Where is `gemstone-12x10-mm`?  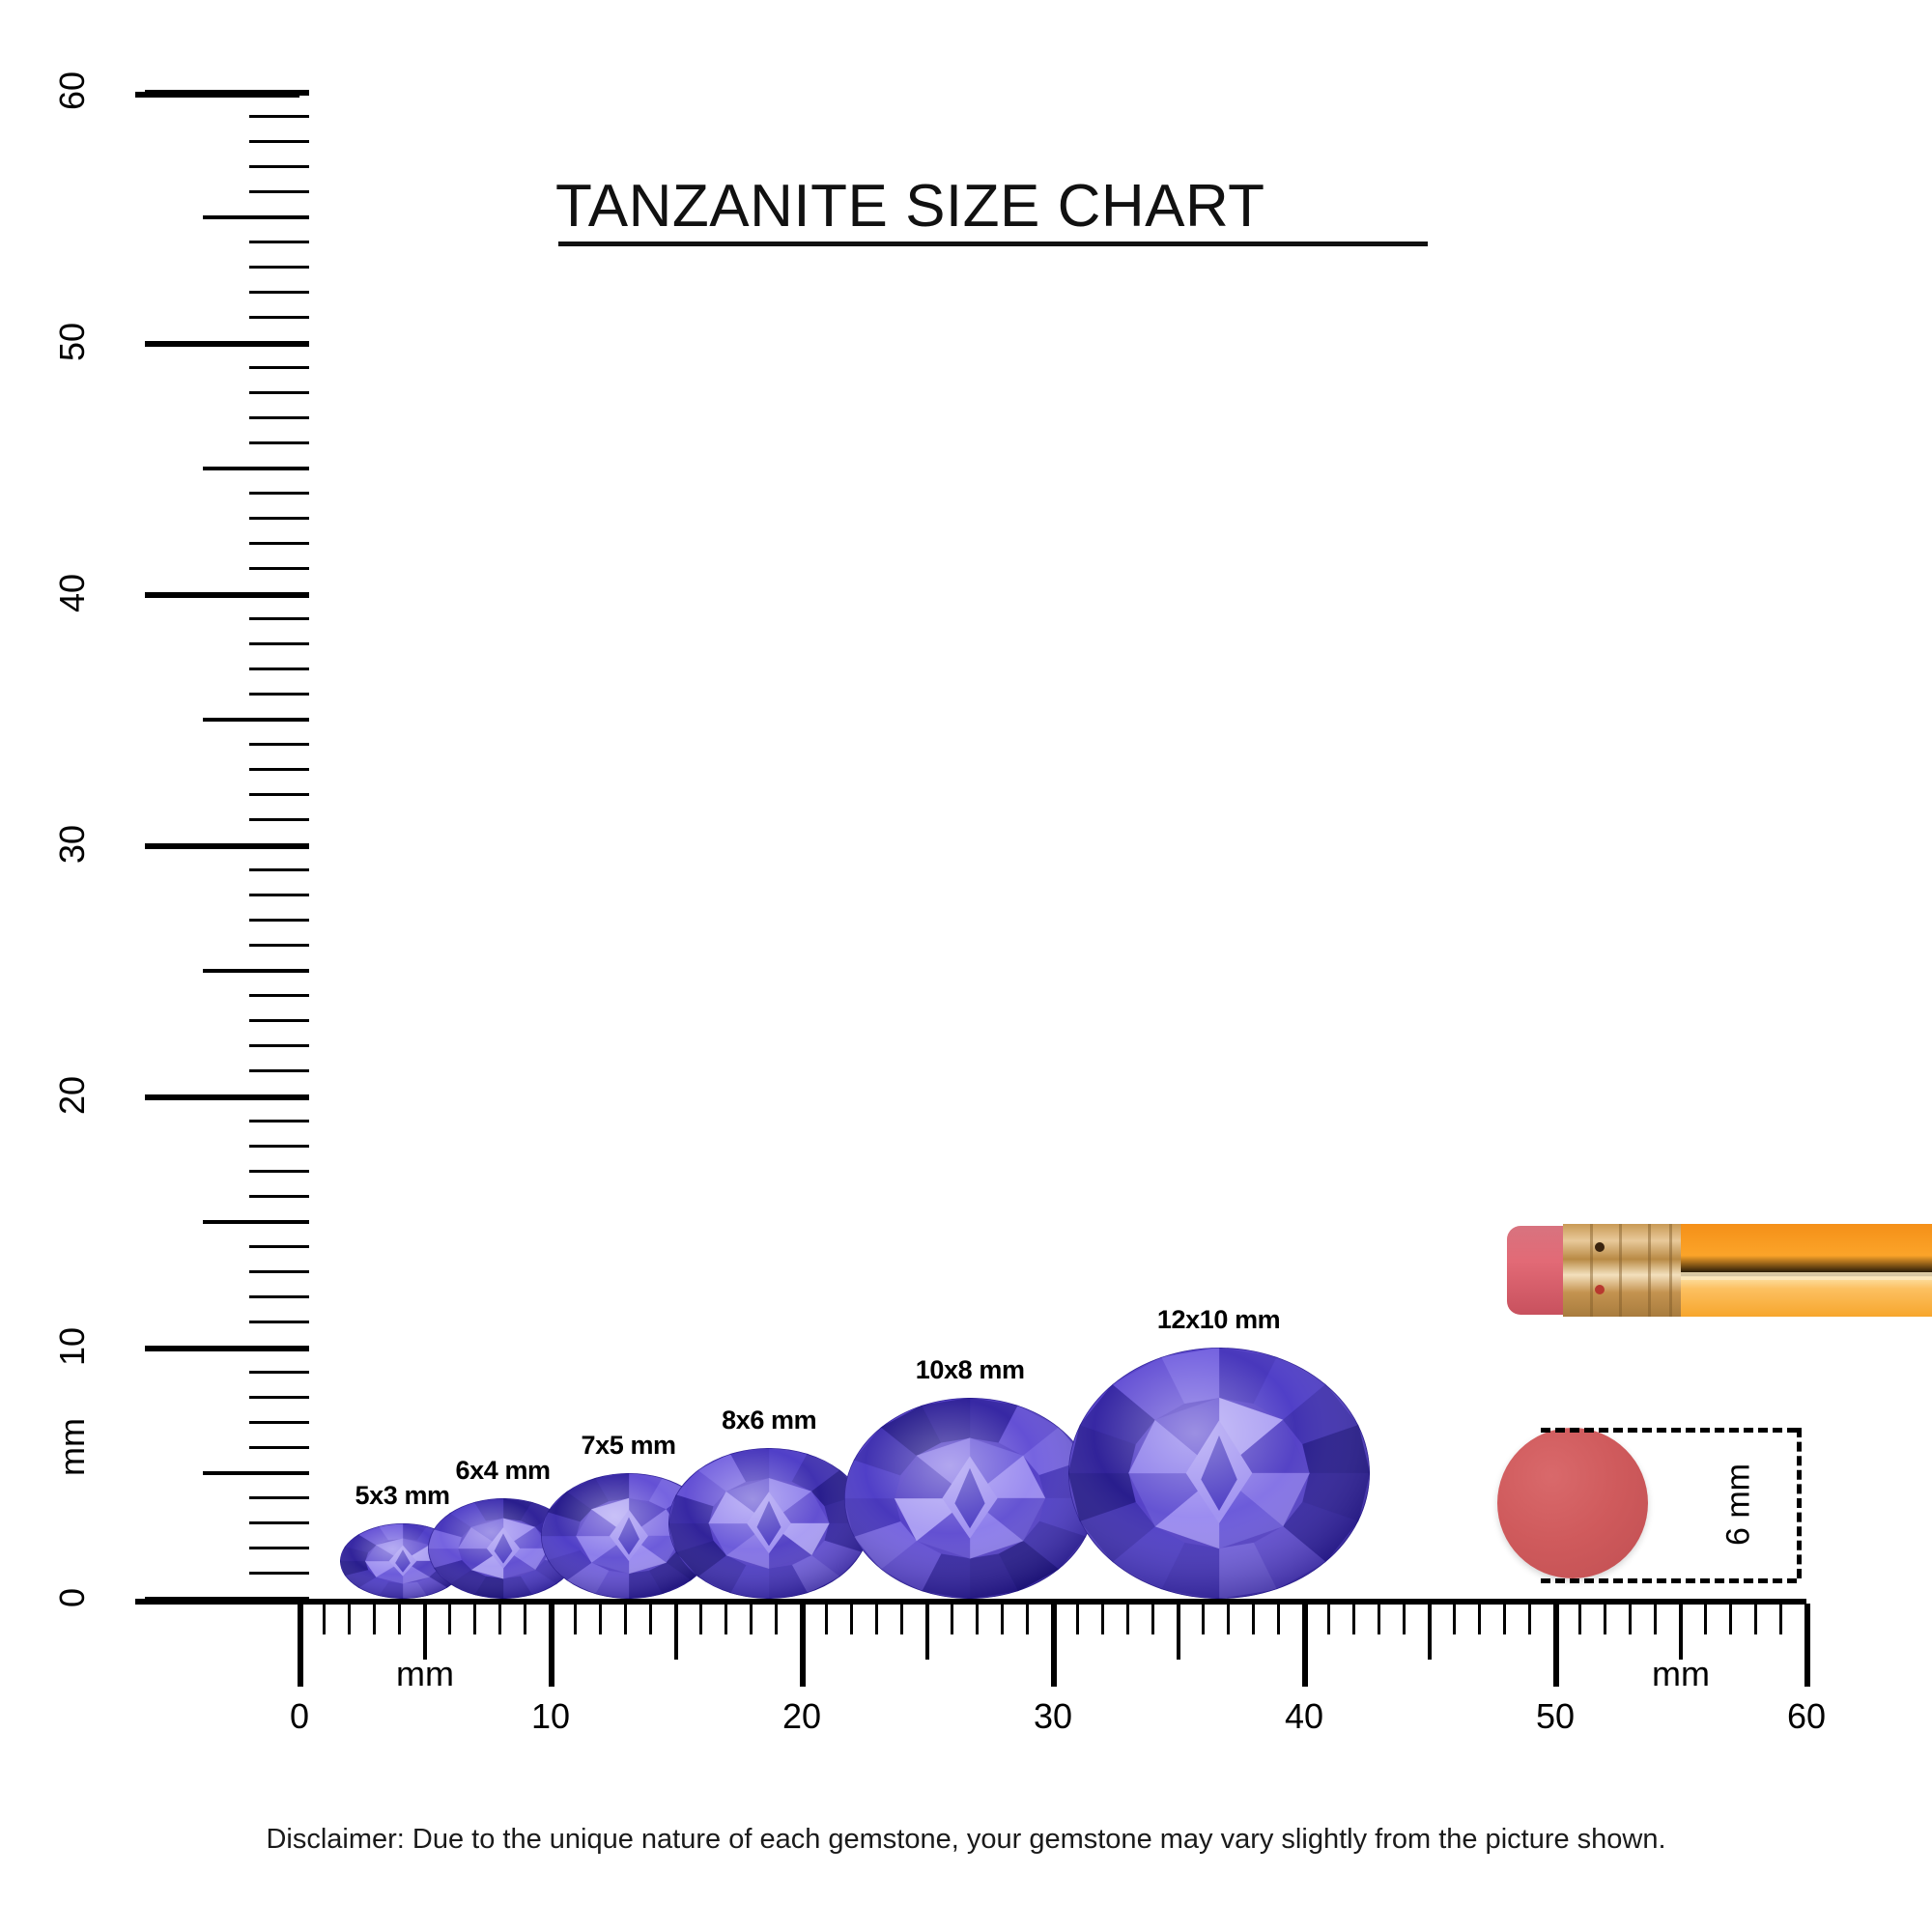 gemstone-12x10-mm is located at coordinates (1218, 1473).